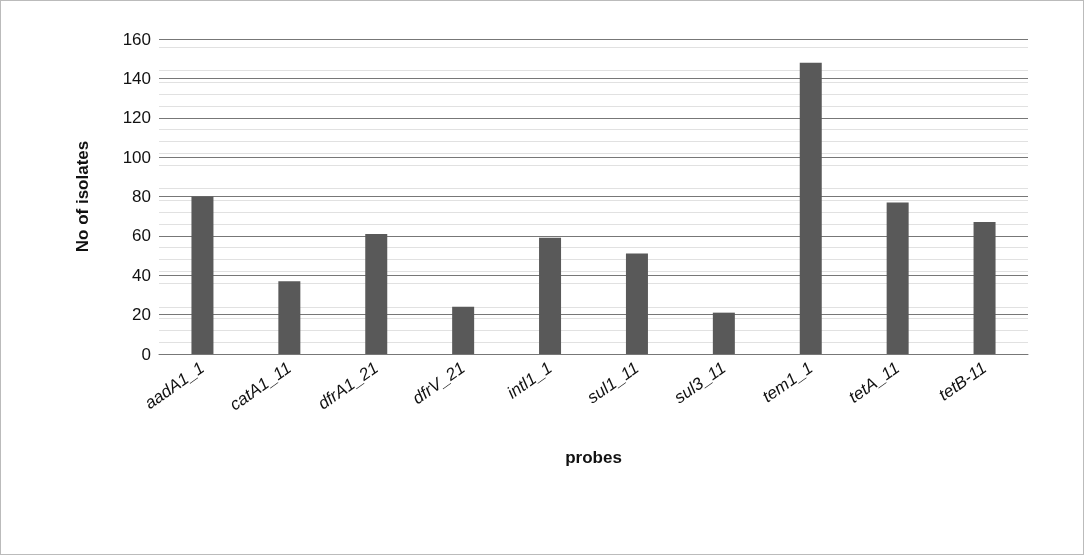 This screenshot has height=555, width=1084. What do you see at coordinates (136, 157) in the screenshot?
I see `y-tick-label: 100` at bounding box center [136, 157].